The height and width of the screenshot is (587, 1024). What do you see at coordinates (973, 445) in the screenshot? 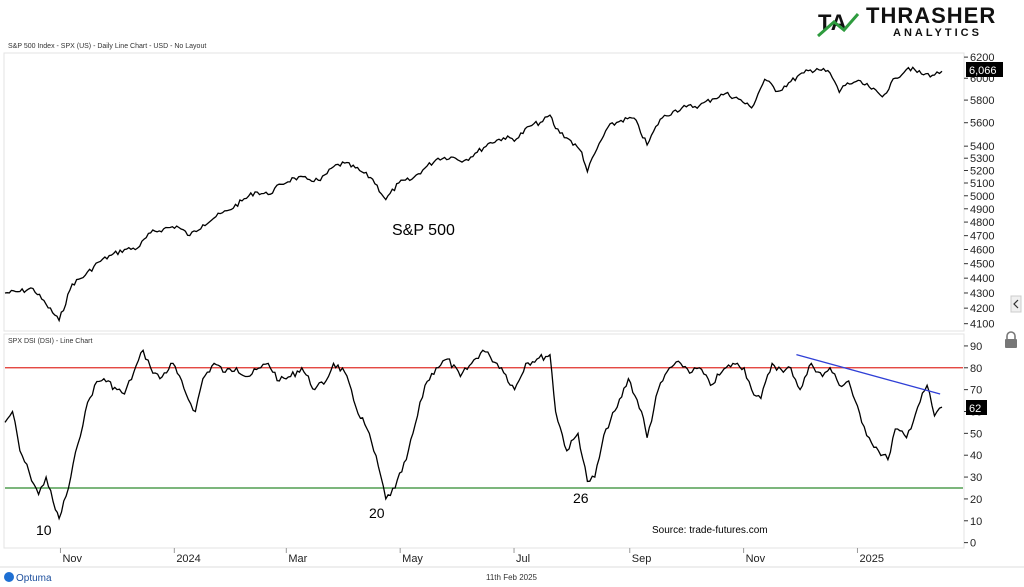
I see `lower-y-axis: 0102030405060708090` at bounding box center [973, 445].